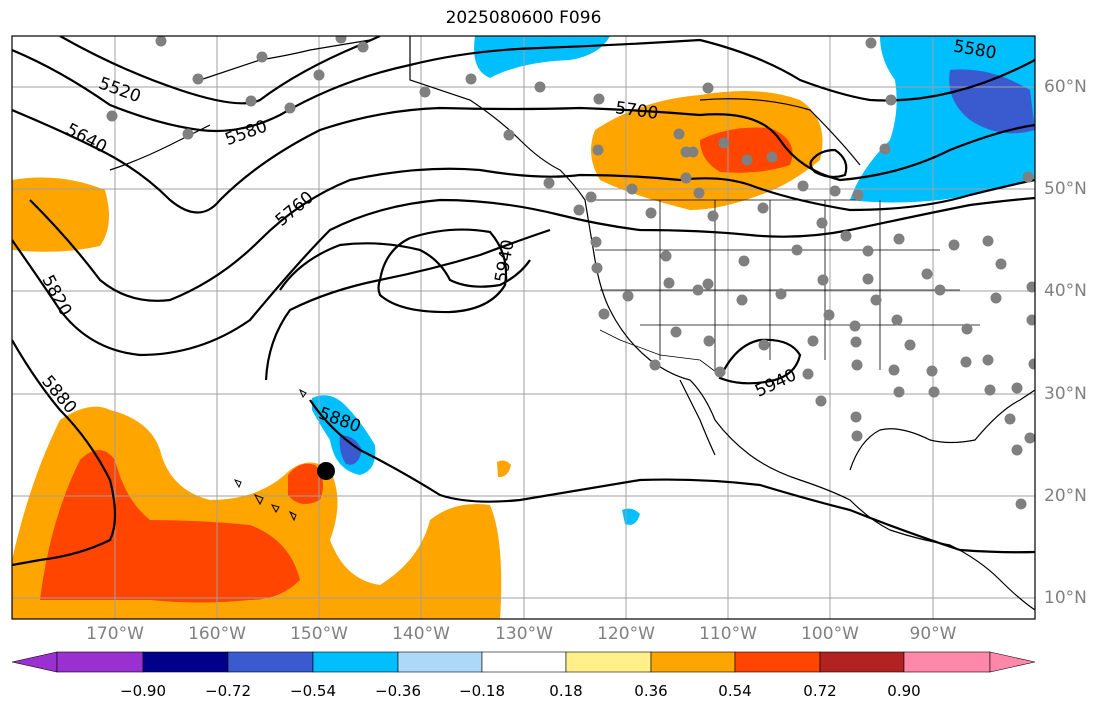 The height and width of the screenshot is (712, 1105). What do you see at coordinates (115, 634) in the screenshot?
I see `lon-tick-label: 170°W` at bounding box center [115, 634].